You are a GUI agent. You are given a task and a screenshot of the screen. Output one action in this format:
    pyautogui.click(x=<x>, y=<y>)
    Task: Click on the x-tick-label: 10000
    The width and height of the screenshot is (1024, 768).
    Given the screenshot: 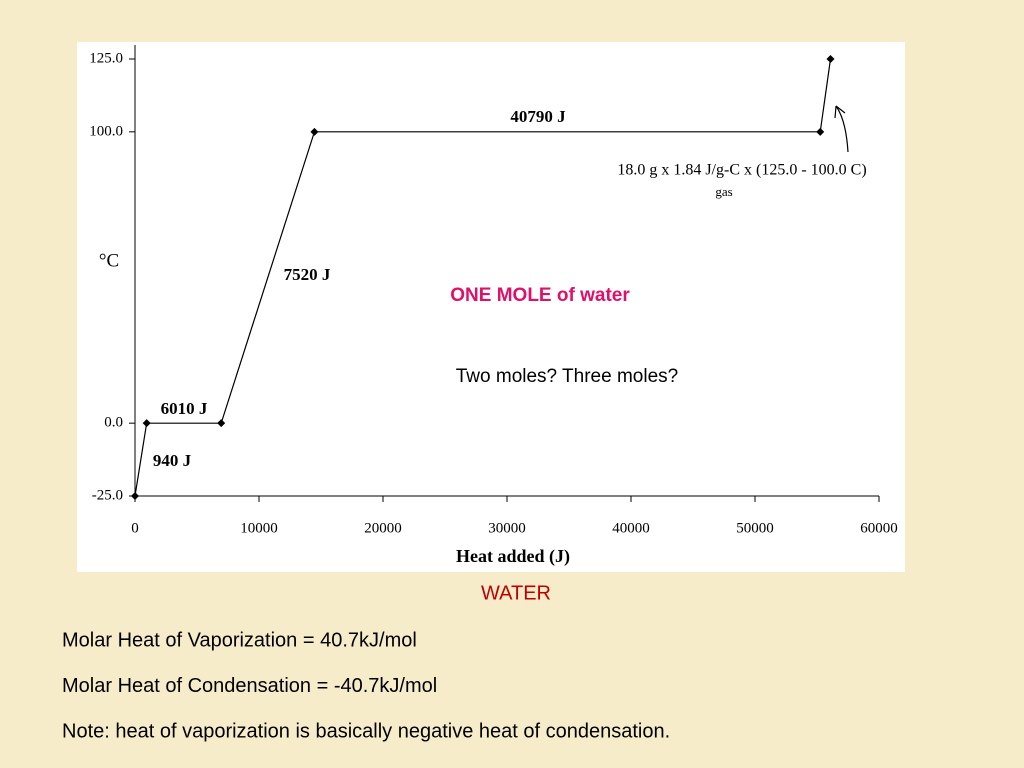 What is the action you would take?
    pyautogui.click(x=259, y=528)
    